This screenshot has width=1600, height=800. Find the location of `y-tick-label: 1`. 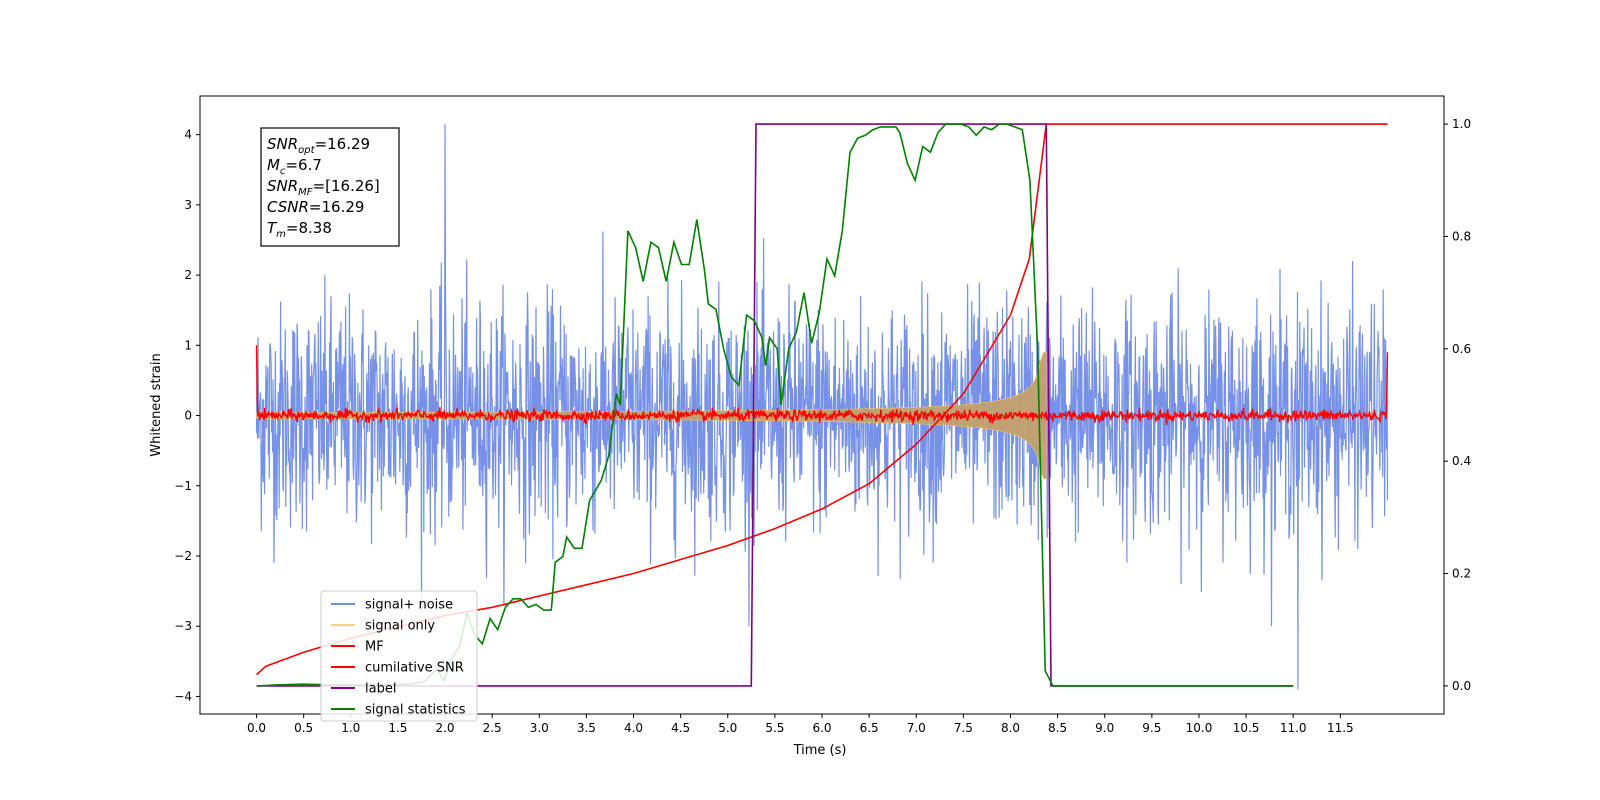

y-tick-label: 1 is located at coordinates (188, 345).